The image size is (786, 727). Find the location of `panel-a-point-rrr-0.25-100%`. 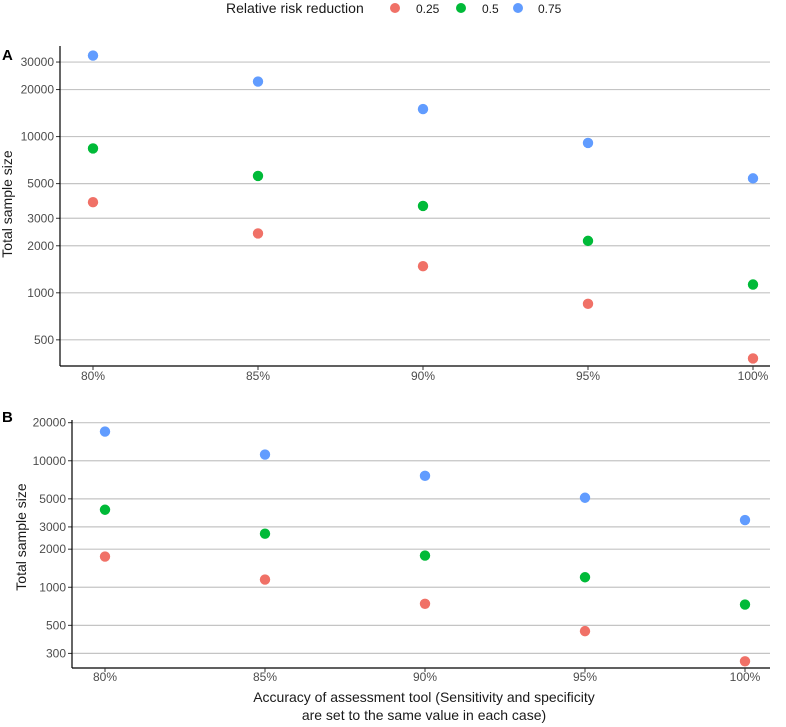

panel-a-point-rrr-0.25-100% is located at coordinates (753, 358).